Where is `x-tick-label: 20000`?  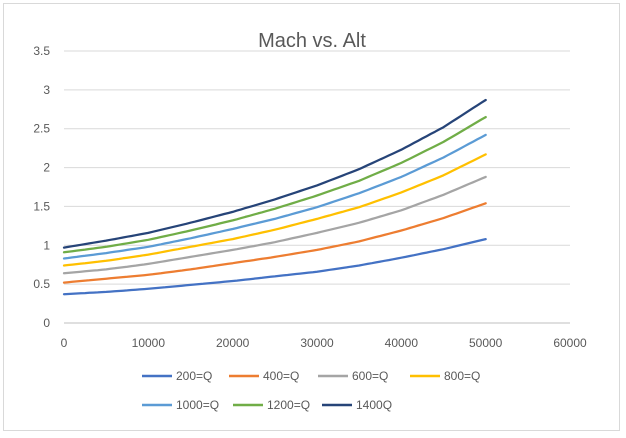
x-tick-label: 20000 is located at coordinates (233, 343).